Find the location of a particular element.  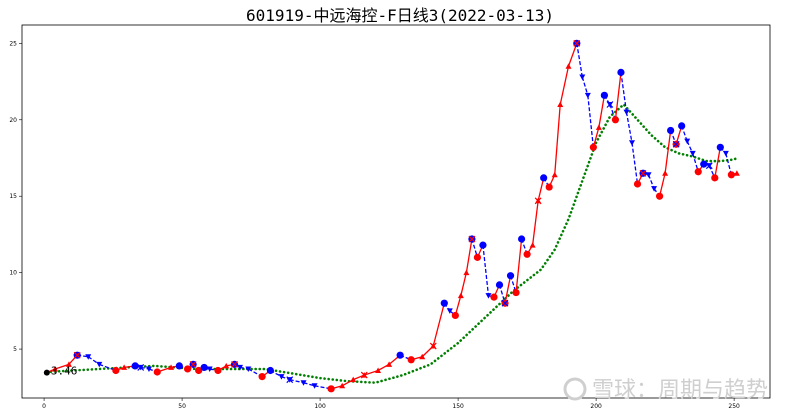

watermark-text: 雪球：周期与趋势 is located at coordinates (680, 390).